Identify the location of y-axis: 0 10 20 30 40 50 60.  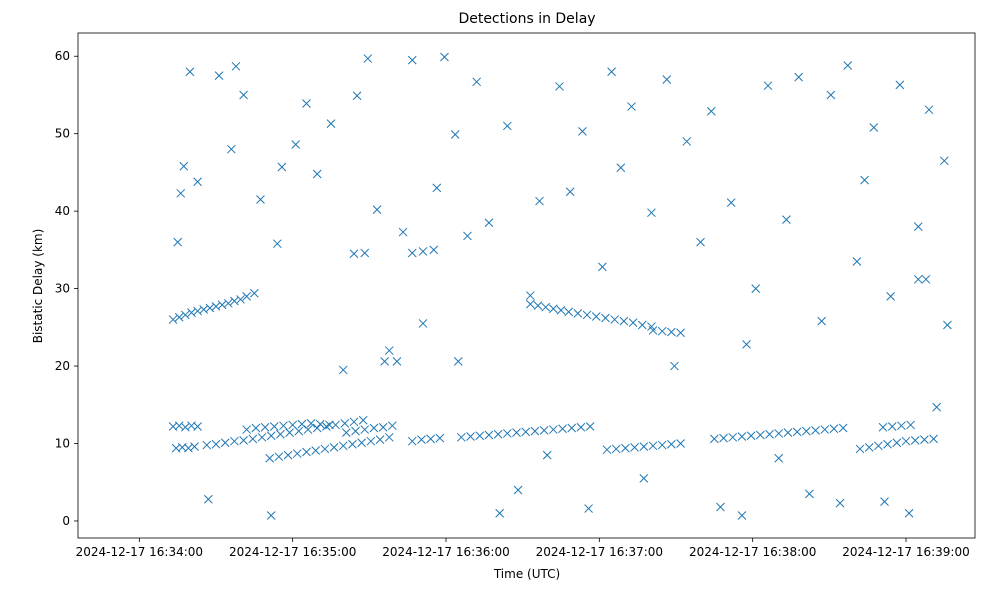
(66, 288).